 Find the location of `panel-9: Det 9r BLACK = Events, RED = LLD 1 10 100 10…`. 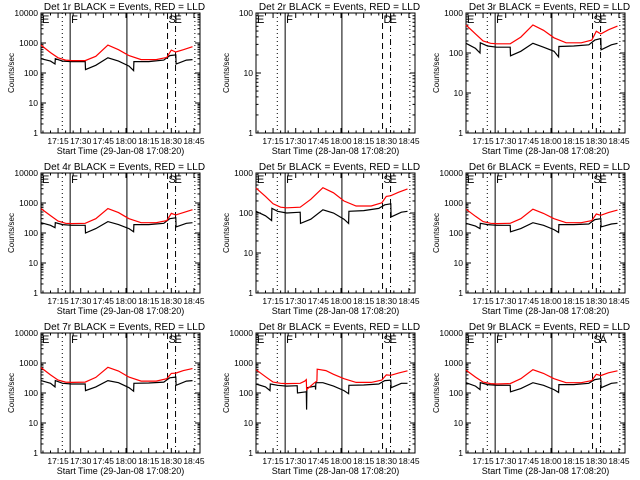

panel-9: Det 9r BLACK = Events, RED = LLD 1 10 100 10… is located at coordinates (531, 399).